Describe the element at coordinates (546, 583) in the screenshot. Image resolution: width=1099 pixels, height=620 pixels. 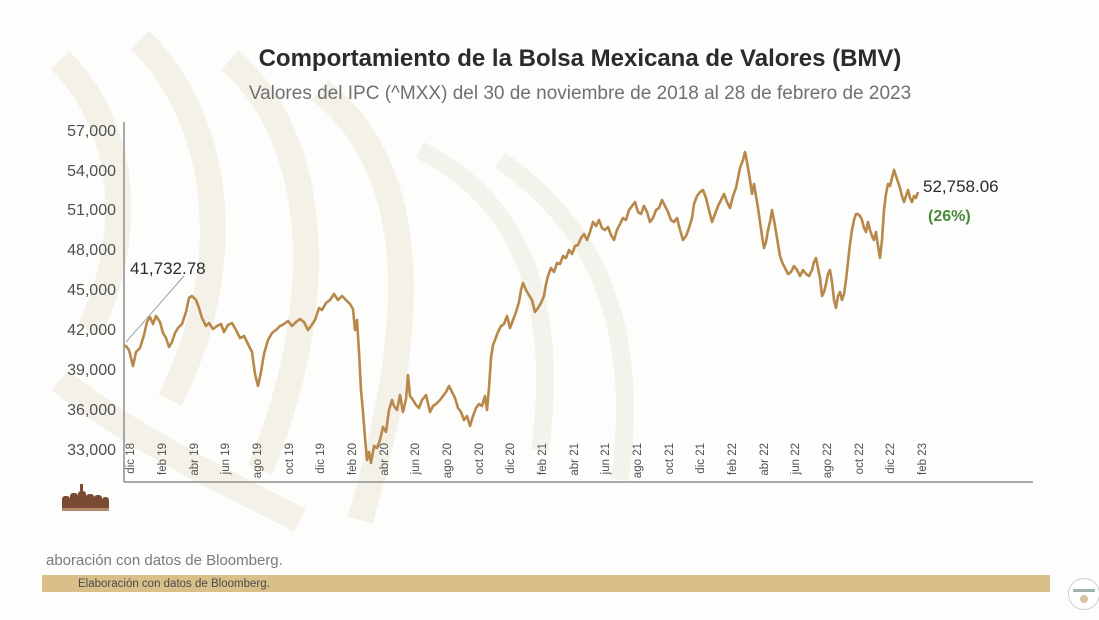
I see `source-bar: Elaboración con datos de Bloomberg.` at that location.